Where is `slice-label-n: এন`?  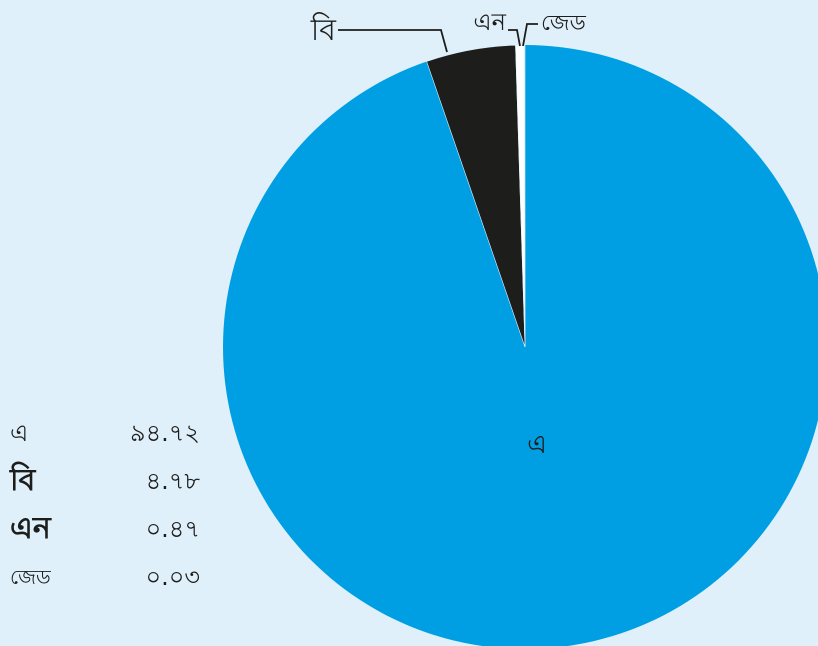
slice-label-n: এন is located at coordinates (489, 22).